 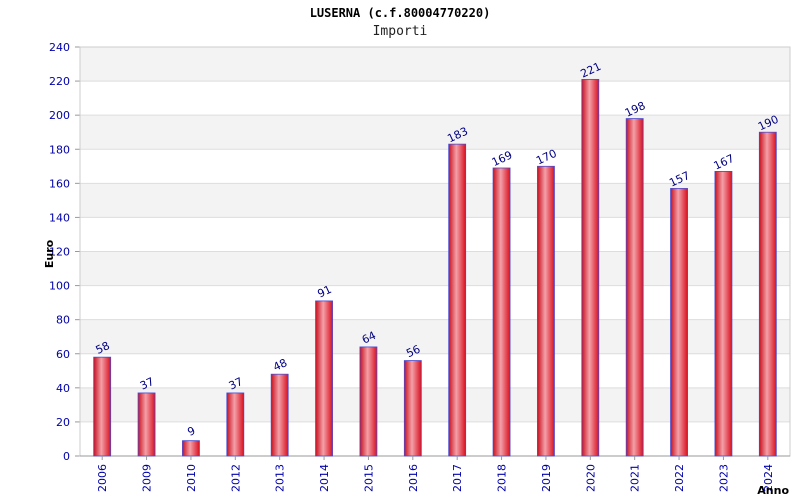 What do you see at coordinates (723, 314) in the screenshot?
I see `bar-2023` at bounding box center [723, 314].